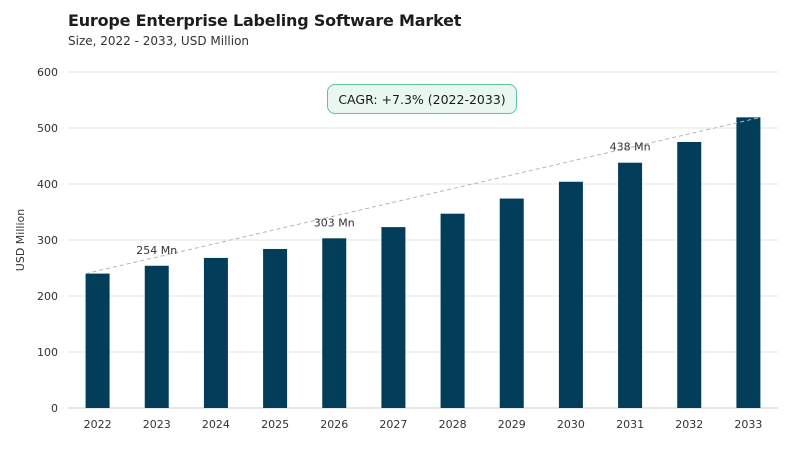 The image size is (800, 450). What do you see at coordinates (157, 424) in the screenshot?
I see `x-tick-label: 2023` at bounding box center [157, 424].